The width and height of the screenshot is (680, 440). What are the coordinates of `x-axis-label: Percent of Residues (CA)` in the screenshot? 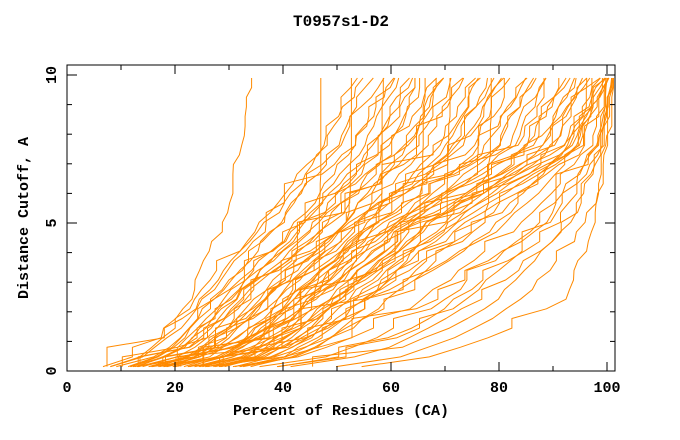 It's located at (341, 411).